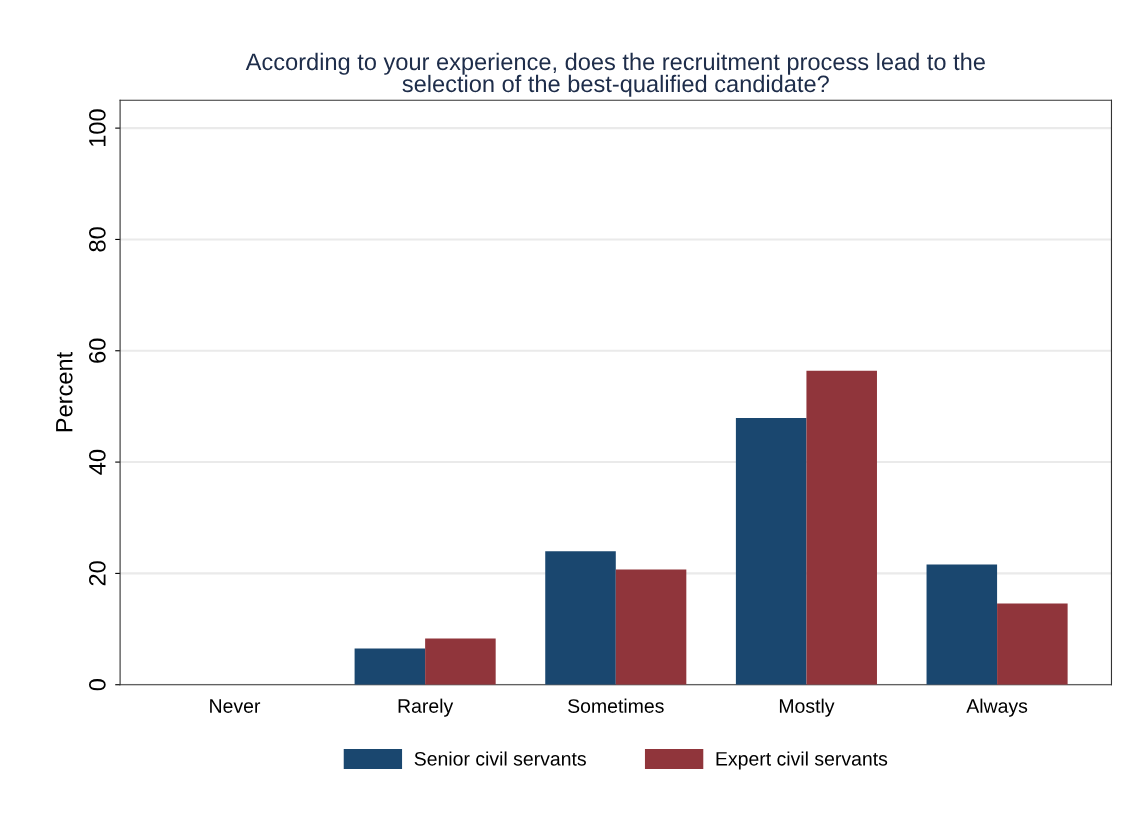 The image size is (1133, 822). I want to click on y-axis-title: Percent, so click(64, 391).